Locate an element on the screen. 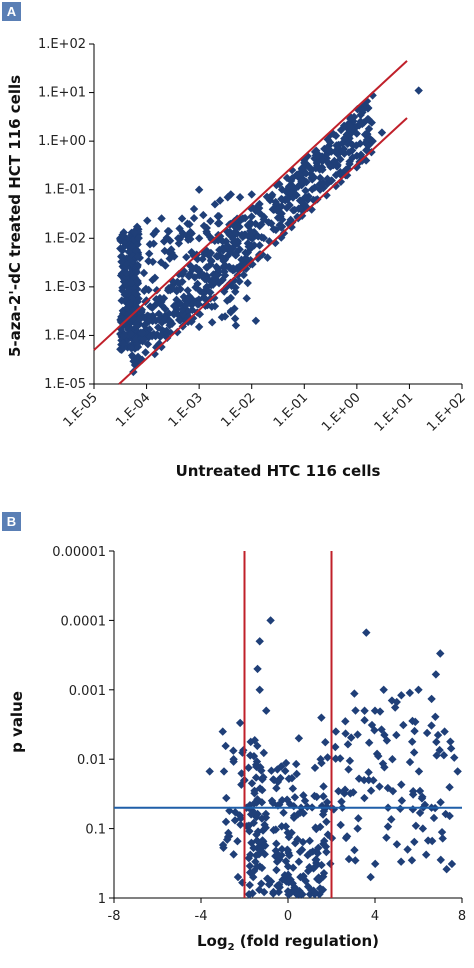 The height and width of the screenshot is (968, 474). panel-a-y-tick-label: 1.E+01 is located at coordinates (62, 93).